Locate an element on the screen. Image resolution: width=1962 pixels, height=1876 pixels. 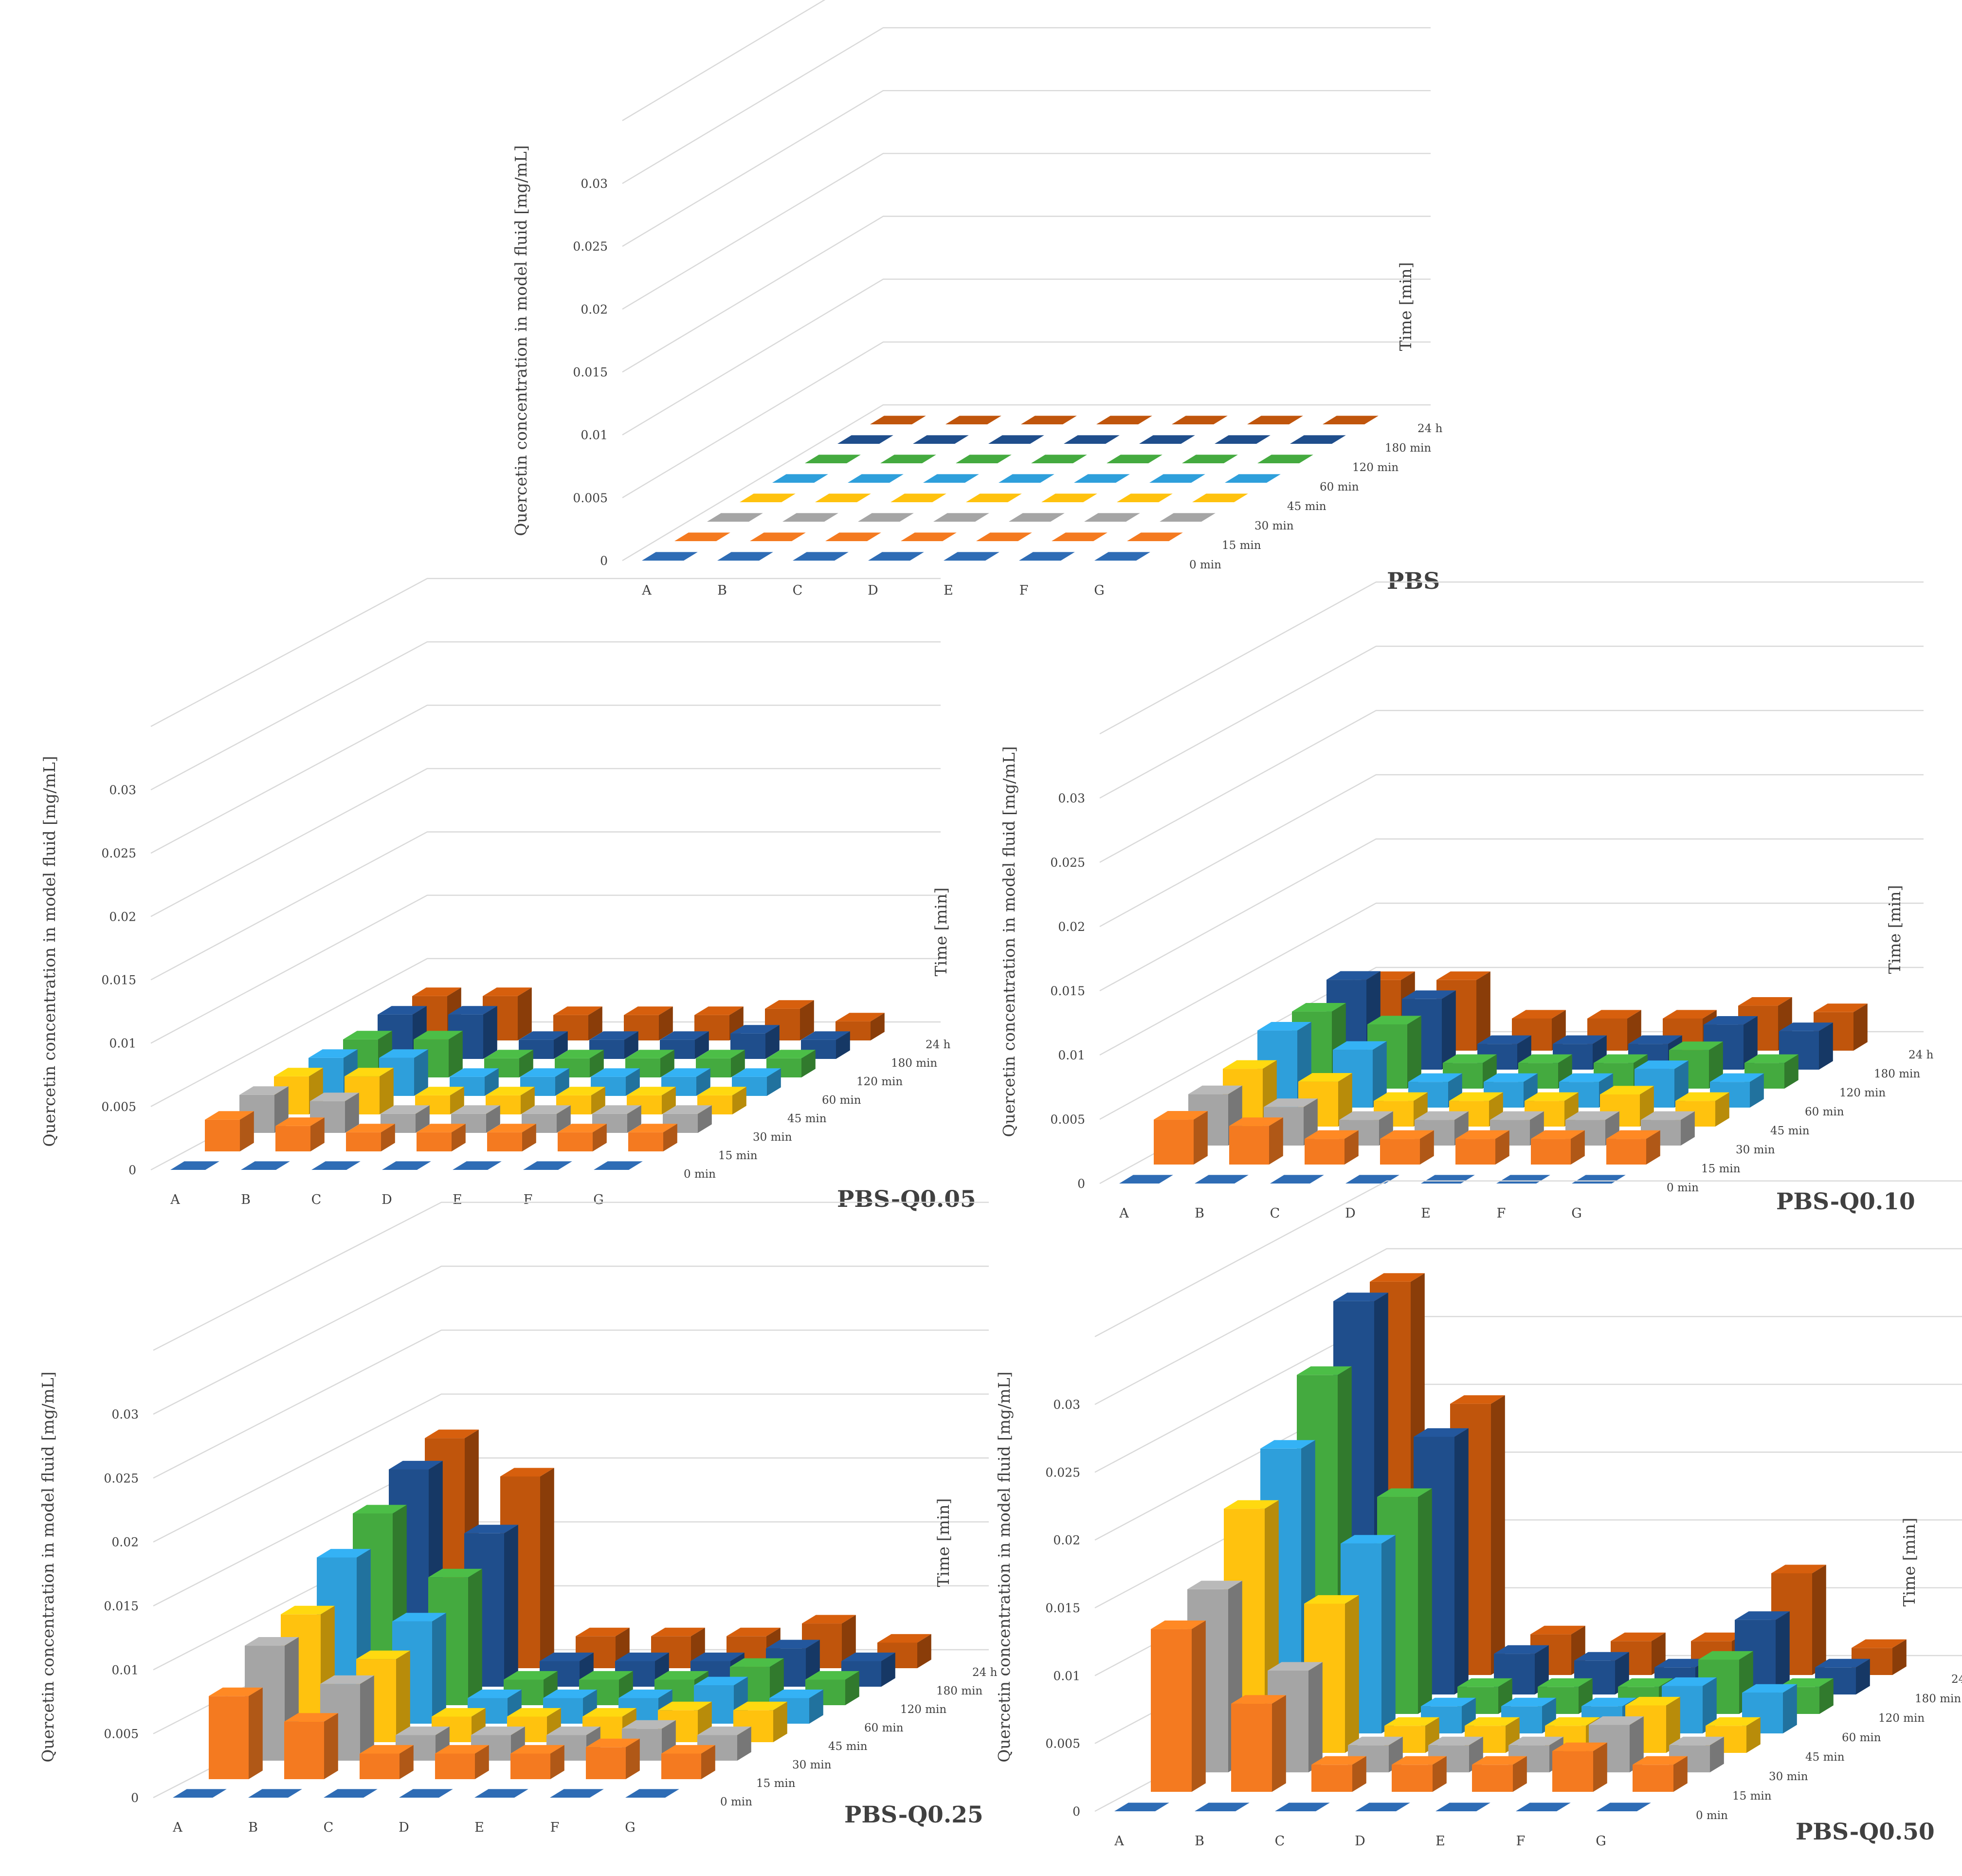
bar-d-0-min is located at coordinates (896, 556).